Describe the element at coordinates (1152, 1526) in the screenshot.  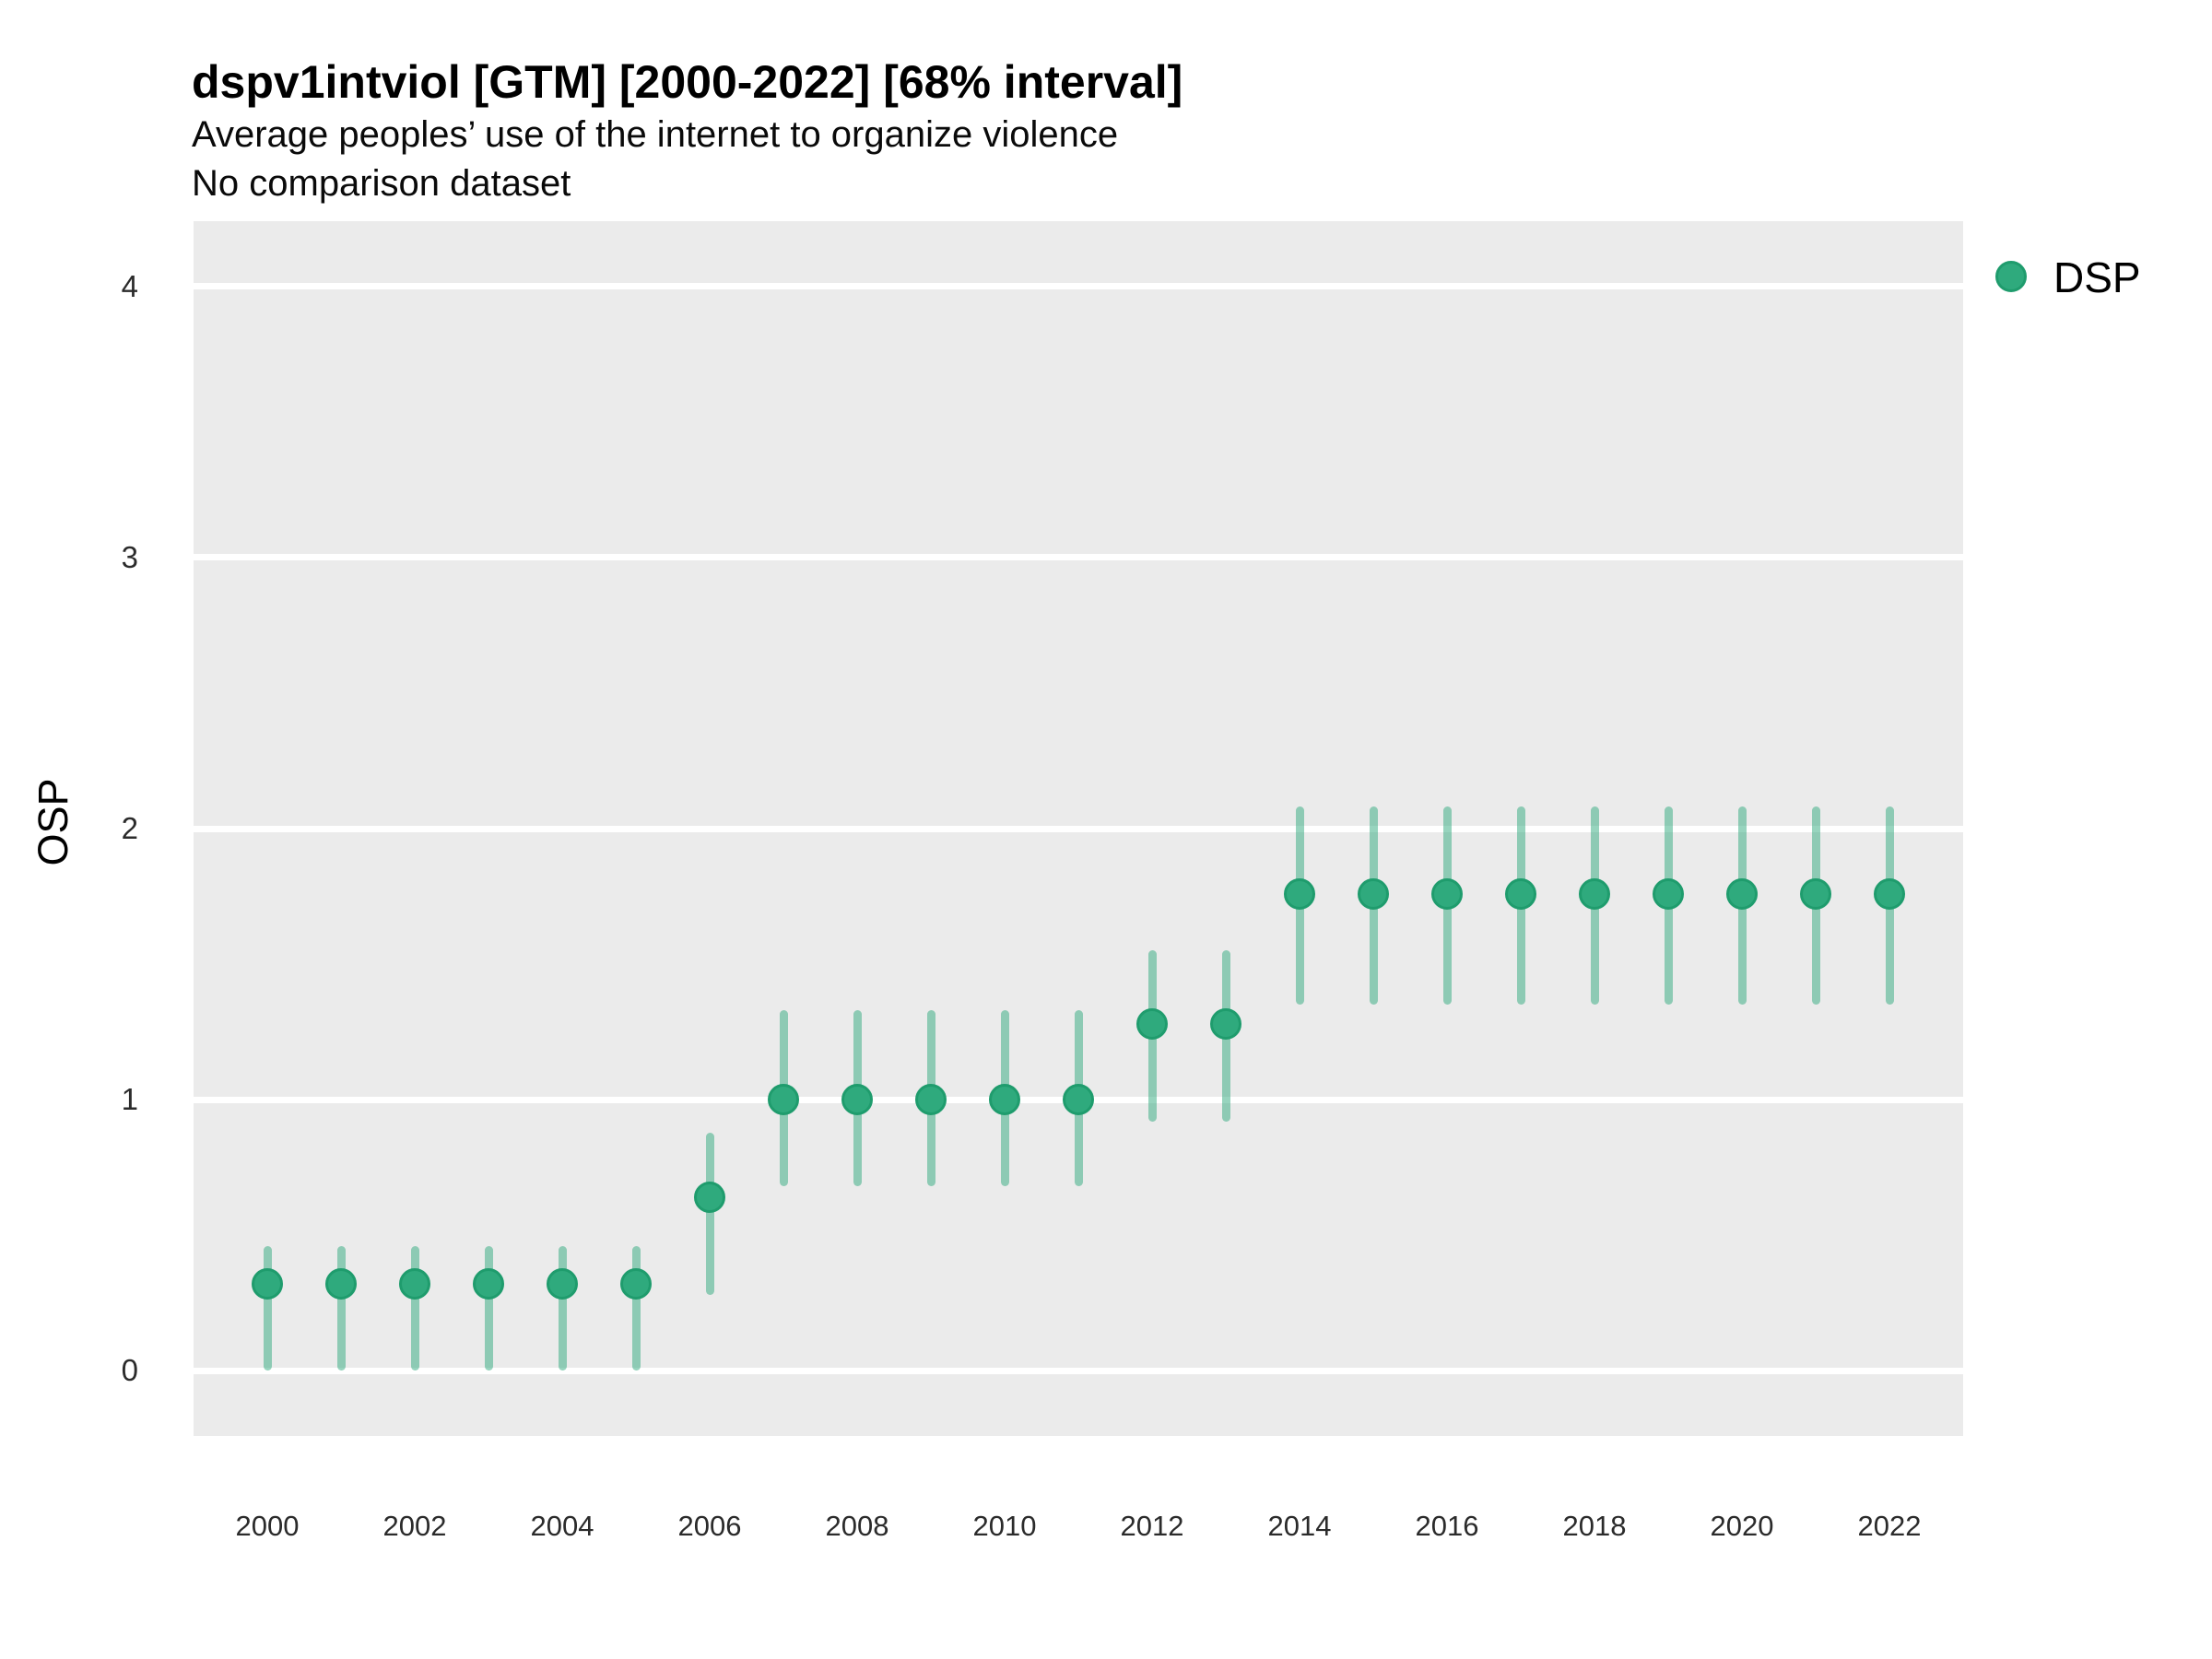
I see `x-tick-label: 2012` at that location.